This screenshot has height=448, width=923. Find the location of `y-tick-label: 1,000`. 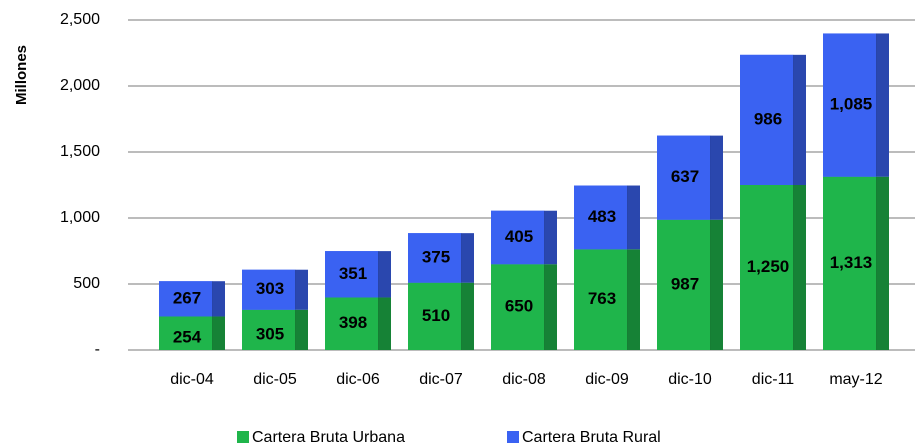

y-tick-label: 1,000 is located at coordinates (80, 217).